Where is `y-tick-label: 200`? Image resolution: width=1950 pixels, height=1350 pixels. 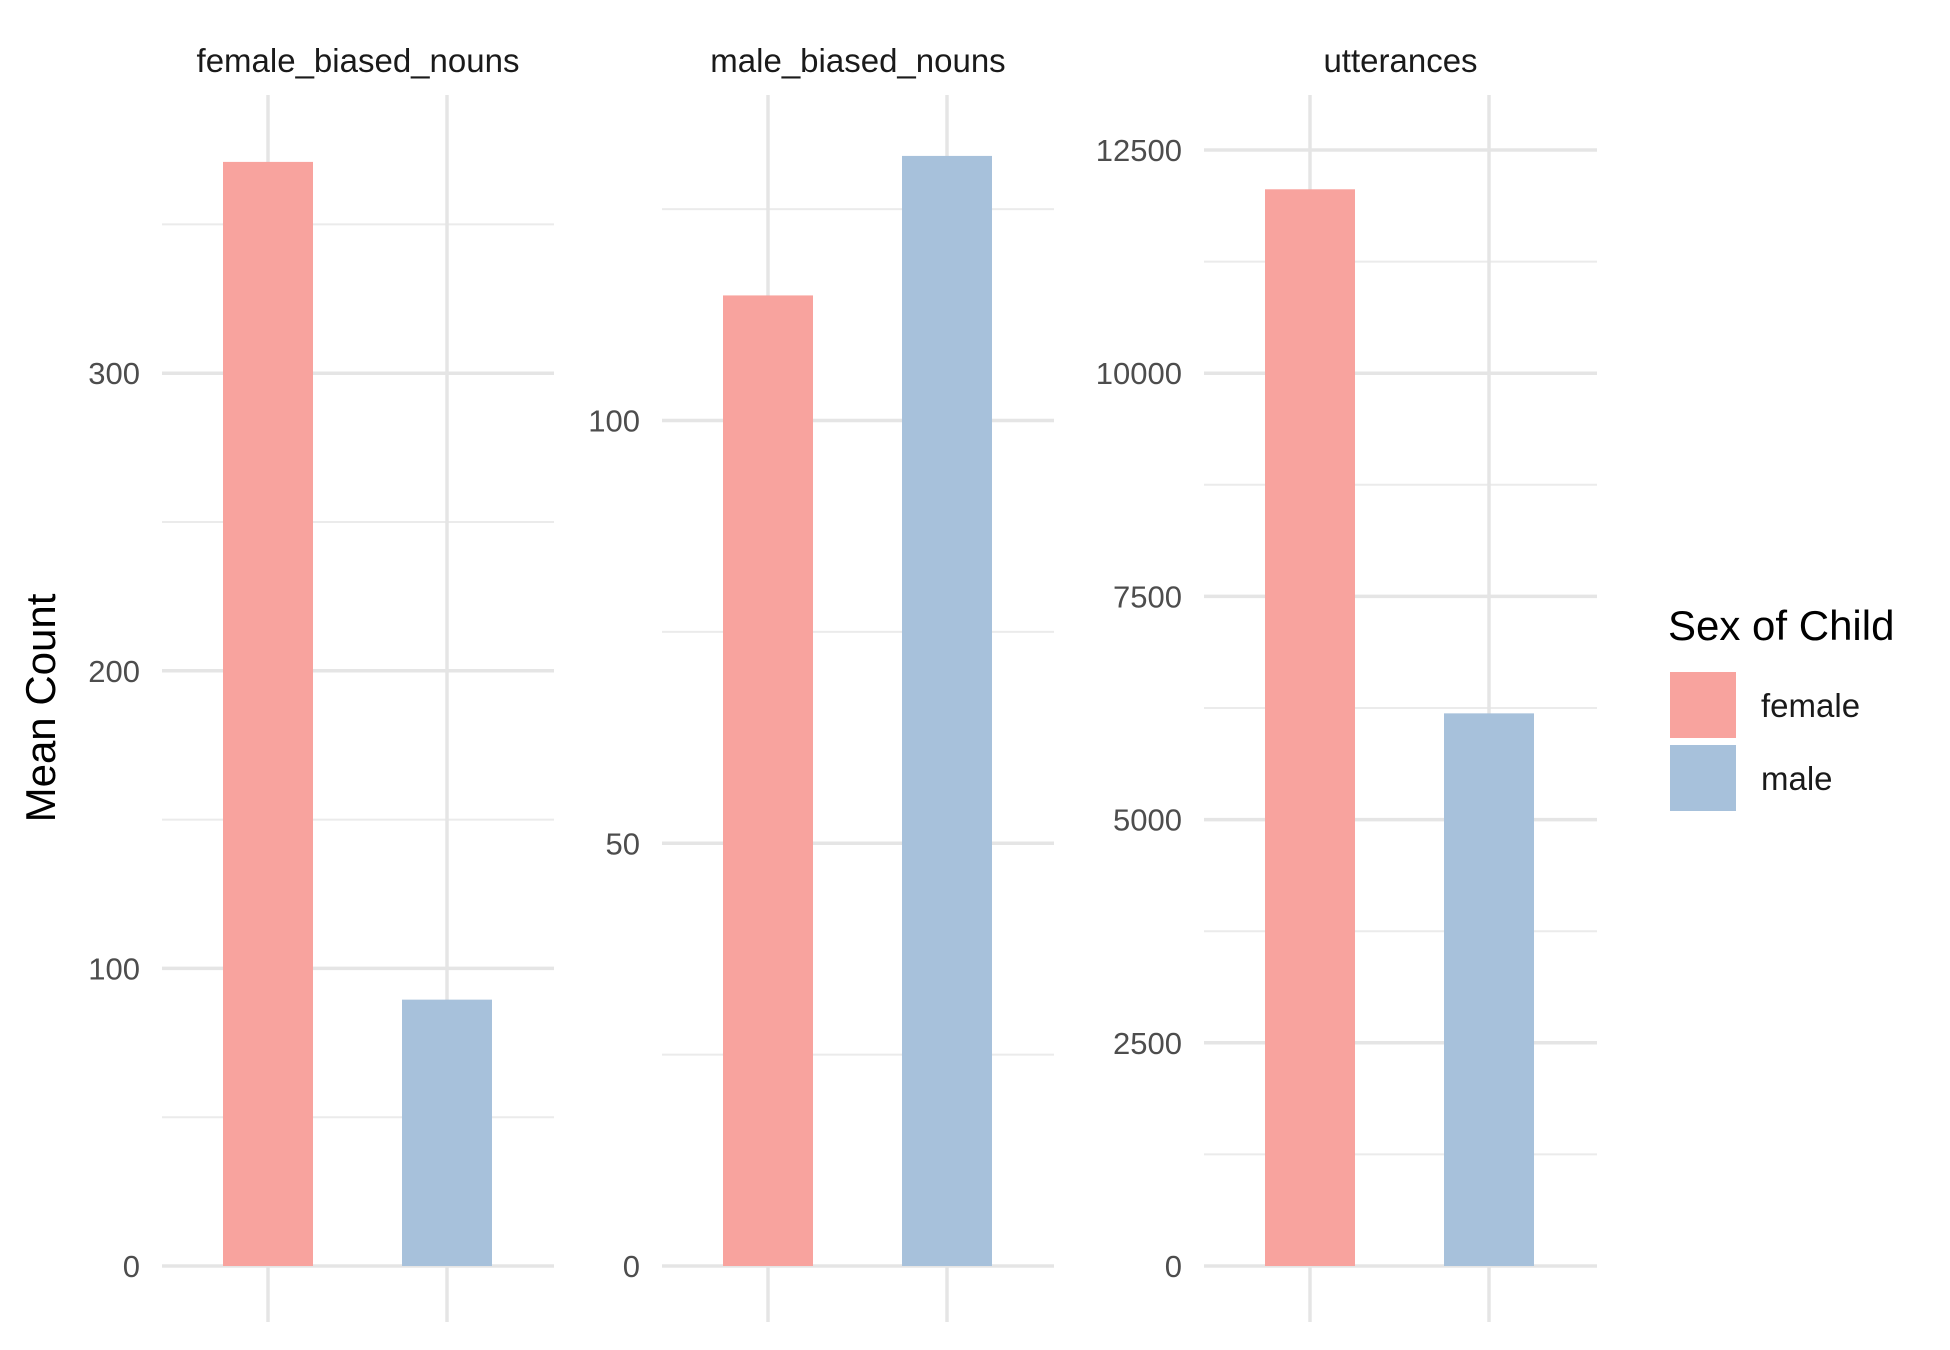 y-tick-label: 200 is located at coordinates (114, 671).